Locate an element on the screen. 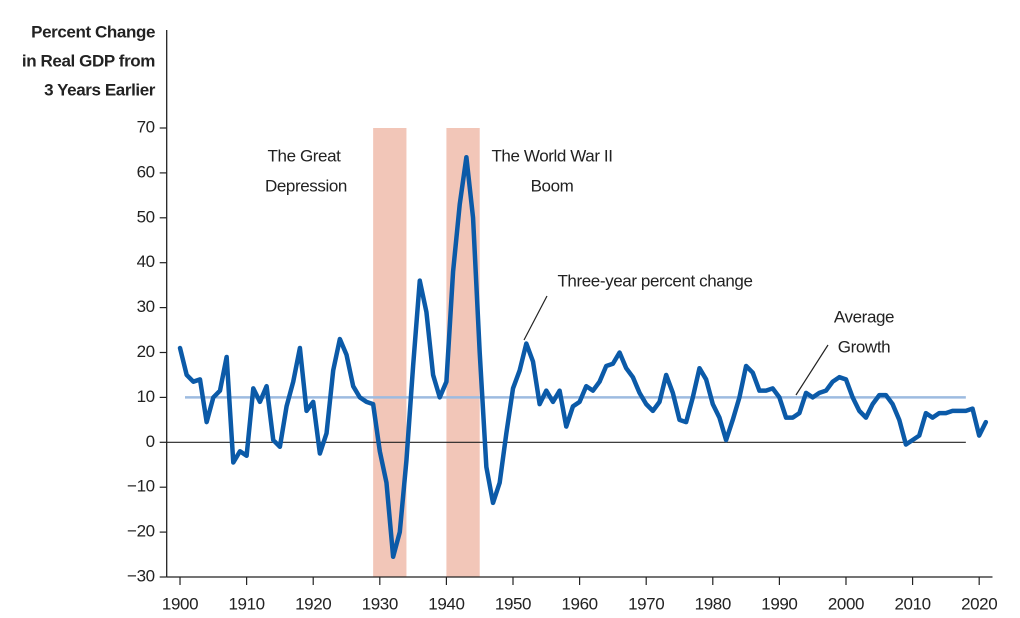 This screenshot has width=1020, height=618. y-tick-label: 10 is located at coordinates (146, 396).